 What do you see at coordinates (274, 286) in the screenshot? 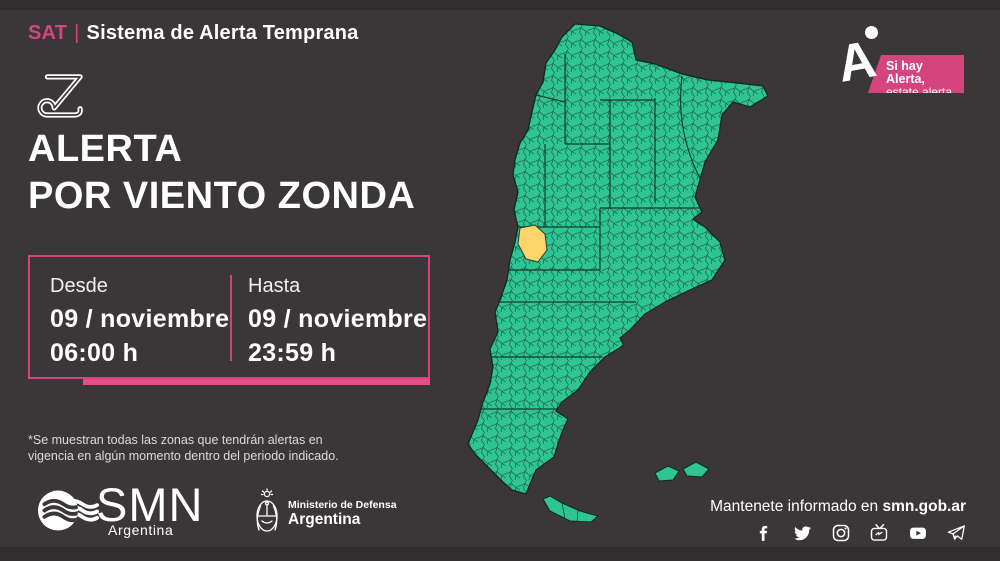
I see `to-label: Hasta` at bounding box center [274, 286].